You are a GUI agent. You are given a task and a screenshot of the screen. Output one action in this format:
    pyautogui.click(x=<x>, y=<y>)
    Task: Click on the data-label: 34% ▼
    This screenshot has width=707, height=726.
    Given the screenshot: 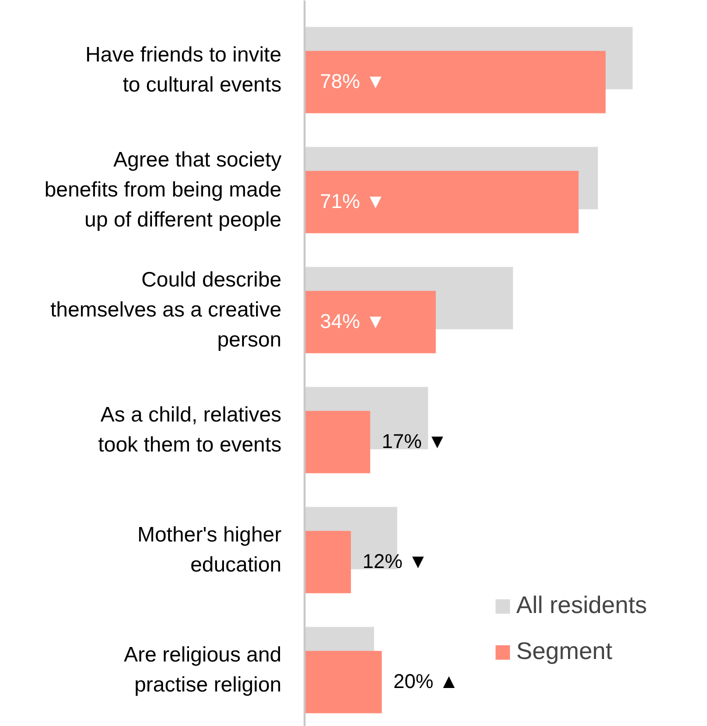 What is the action you would take?
    pyautogui.click(x=353, y=322)
    